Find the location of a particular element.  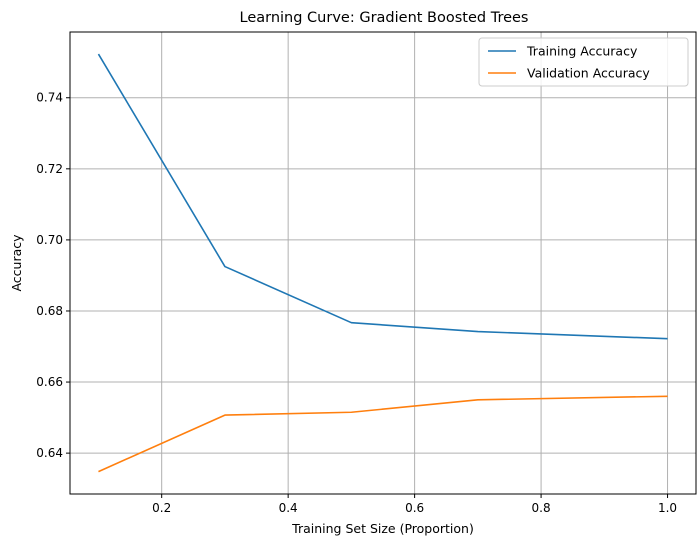

x-tick-label: 0.6 is located at coordinates (414, 508).